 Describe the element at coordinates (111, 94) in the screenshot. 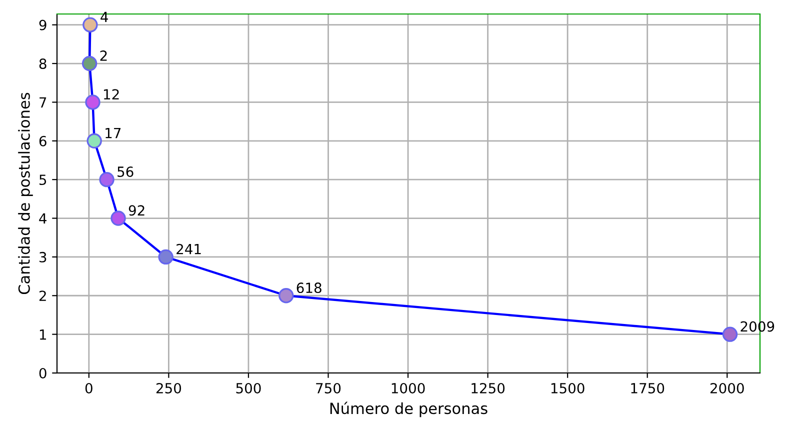

I see `annotation: 12` at that location.